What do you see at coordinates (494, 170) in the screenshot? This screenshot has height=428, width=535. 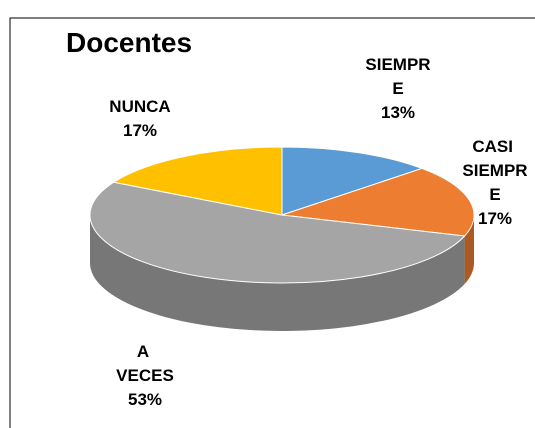 I see `data-label-category: CASI SIEMPR E` at bounding box center [494, 170].